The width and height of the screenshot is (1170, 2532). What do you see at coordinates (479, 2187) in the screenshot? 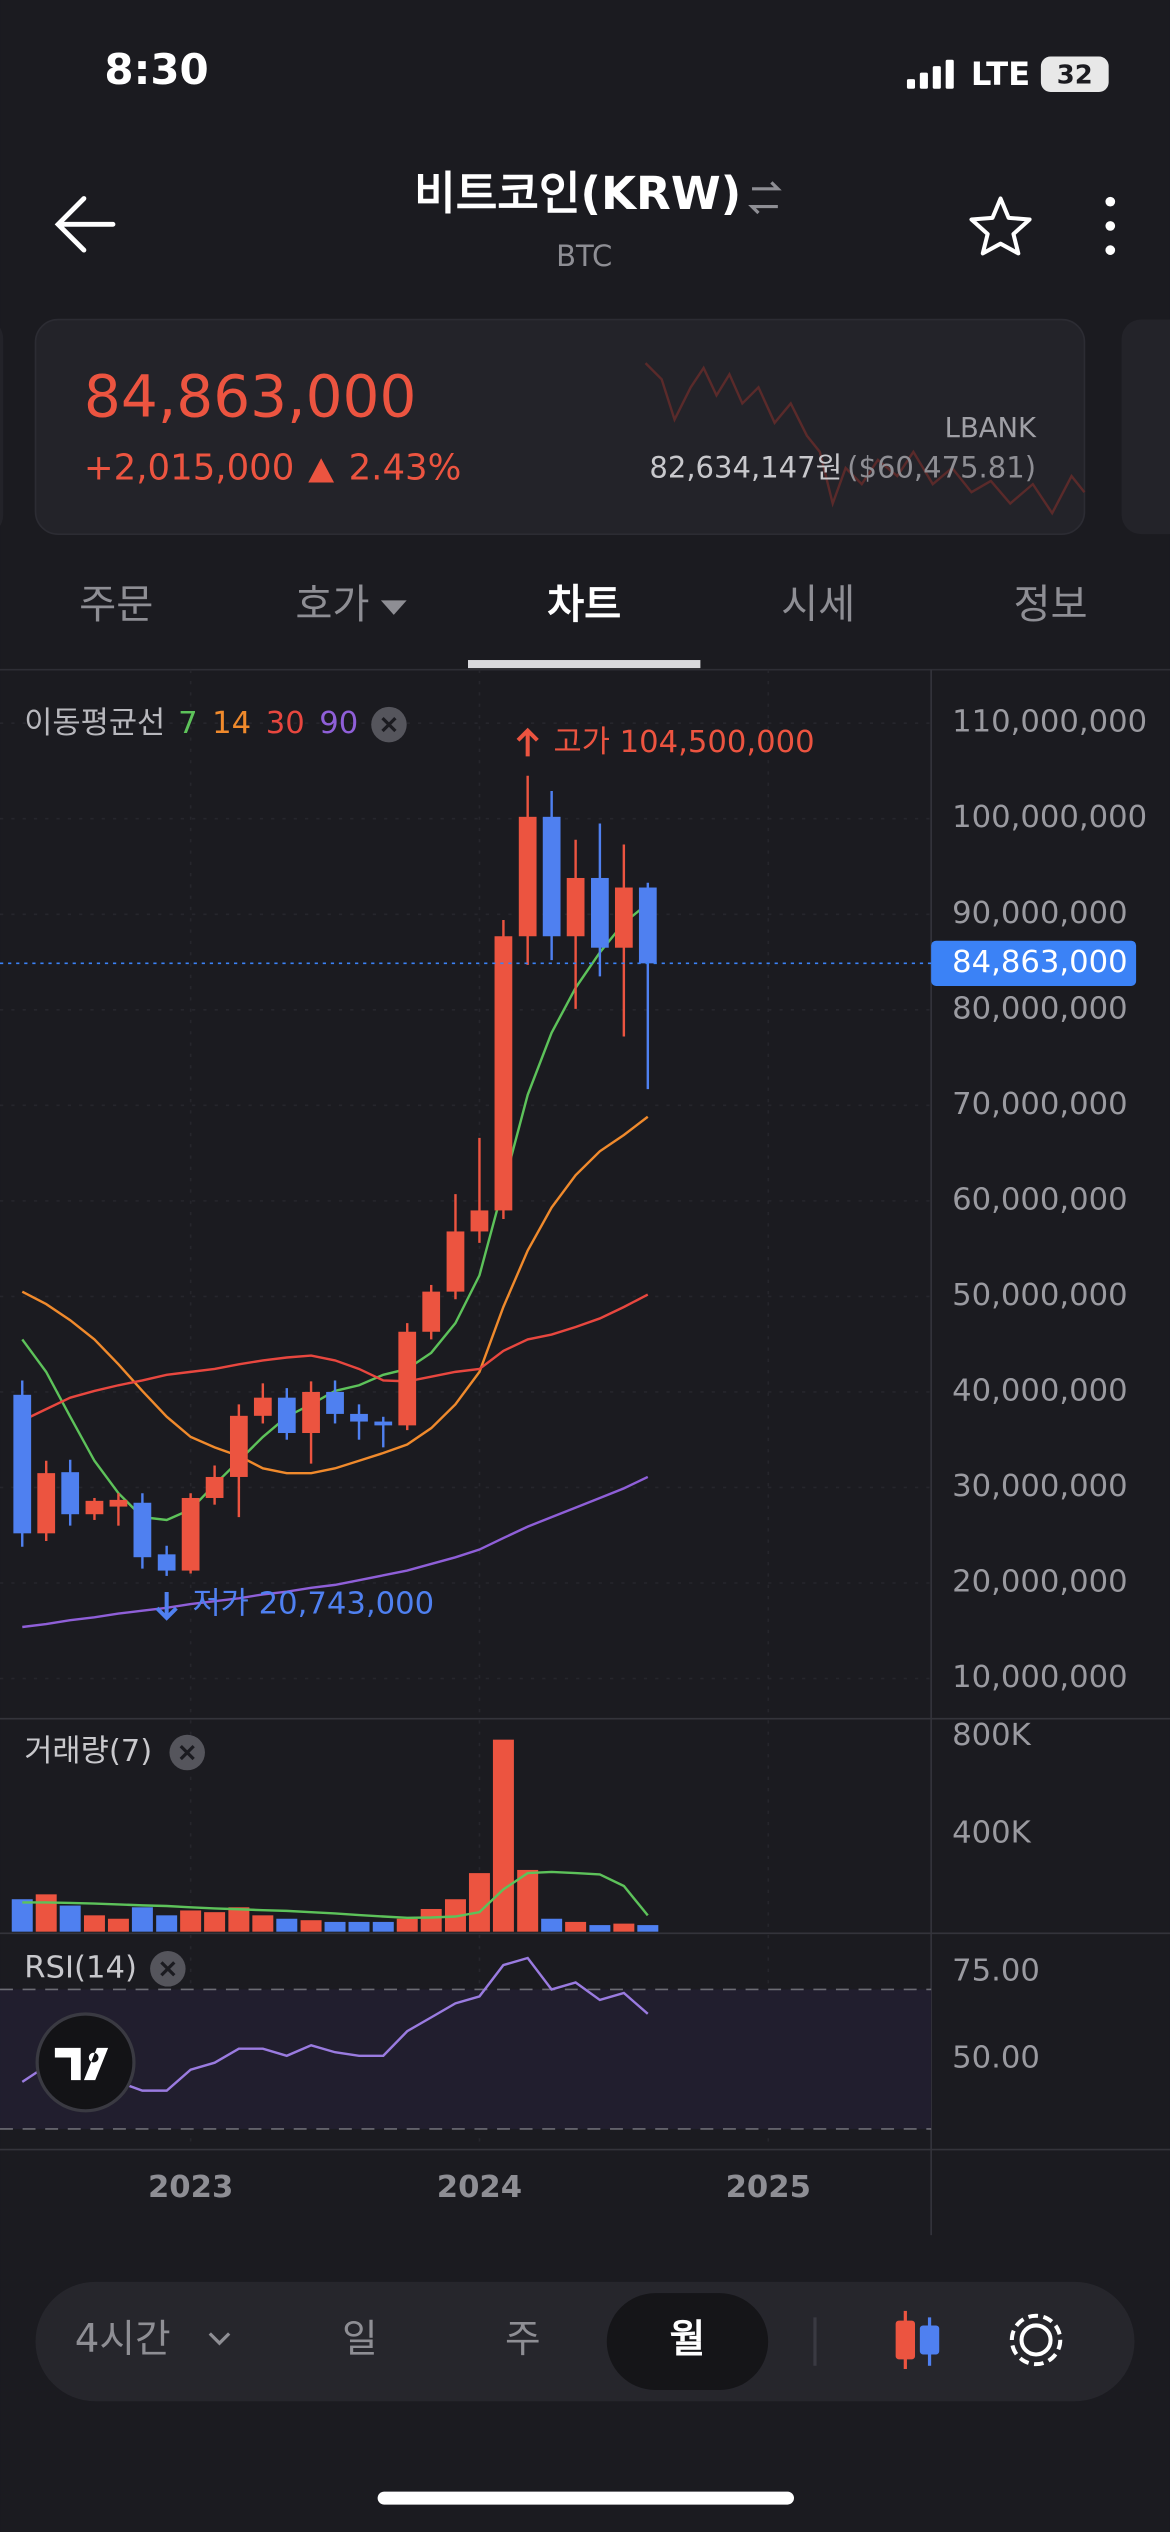
I see `x-tick-label: 2024` at bounding box center [479, 2187].